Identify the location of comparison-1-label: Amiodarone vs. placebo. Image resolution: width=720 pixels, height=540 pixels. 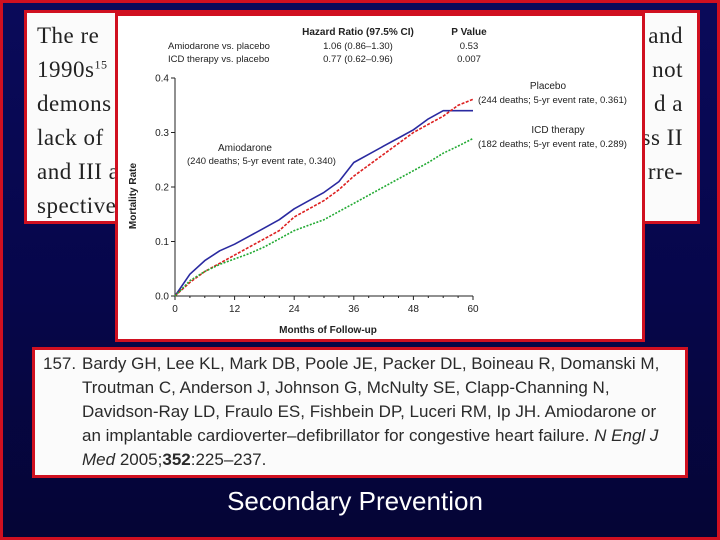
(219, 46).